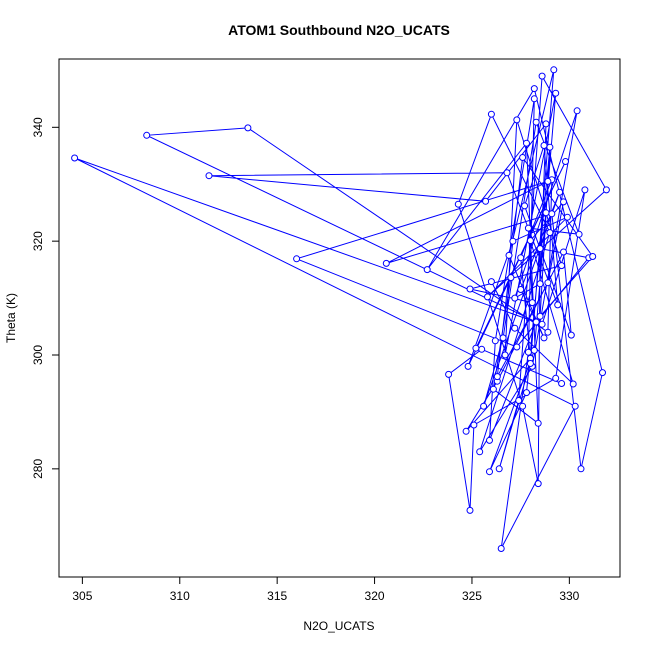 This screenshot has height=650, width=650. Describe the element at coordinates (82, 596) in the screenshot. I see `x-tick-label: 305` at that location.